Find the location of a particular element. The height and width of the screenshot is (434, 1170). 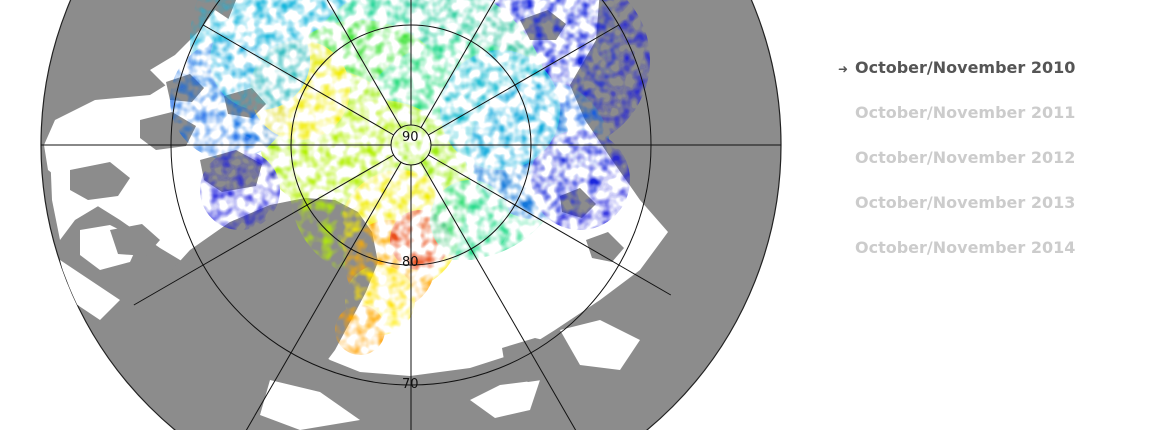

period-label: October/November 2010 is located at coordinates (965, 67).